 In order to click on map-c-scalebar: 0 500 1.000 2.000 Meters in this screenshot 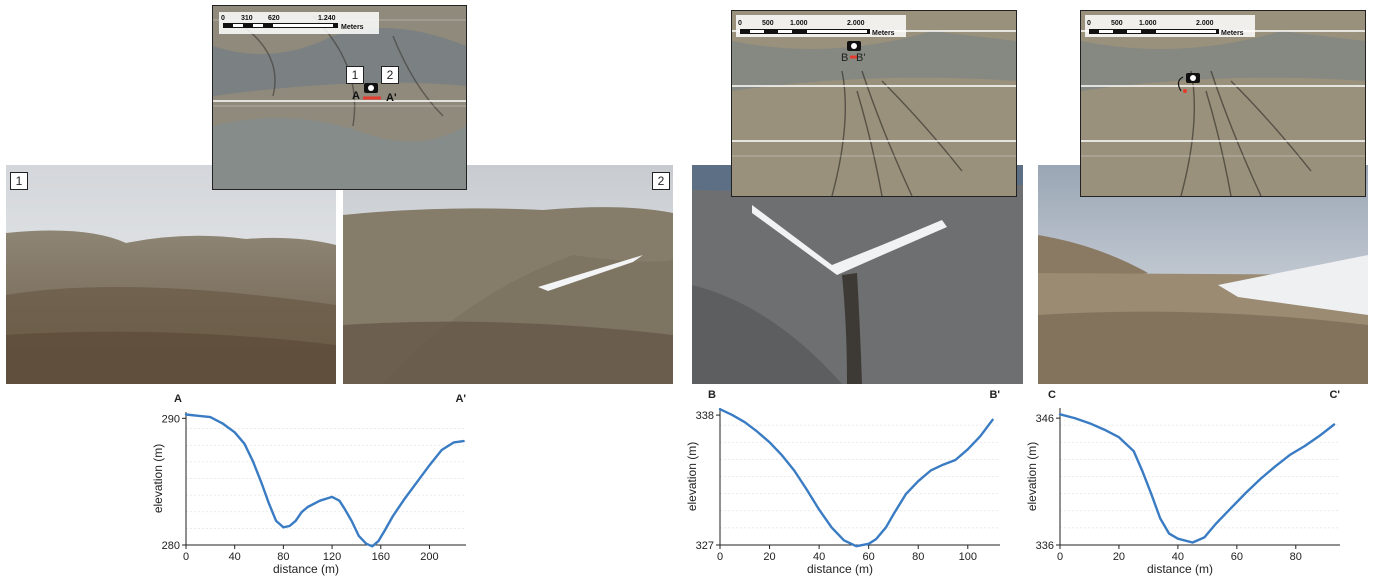, I will do `click(1170, 26)`.